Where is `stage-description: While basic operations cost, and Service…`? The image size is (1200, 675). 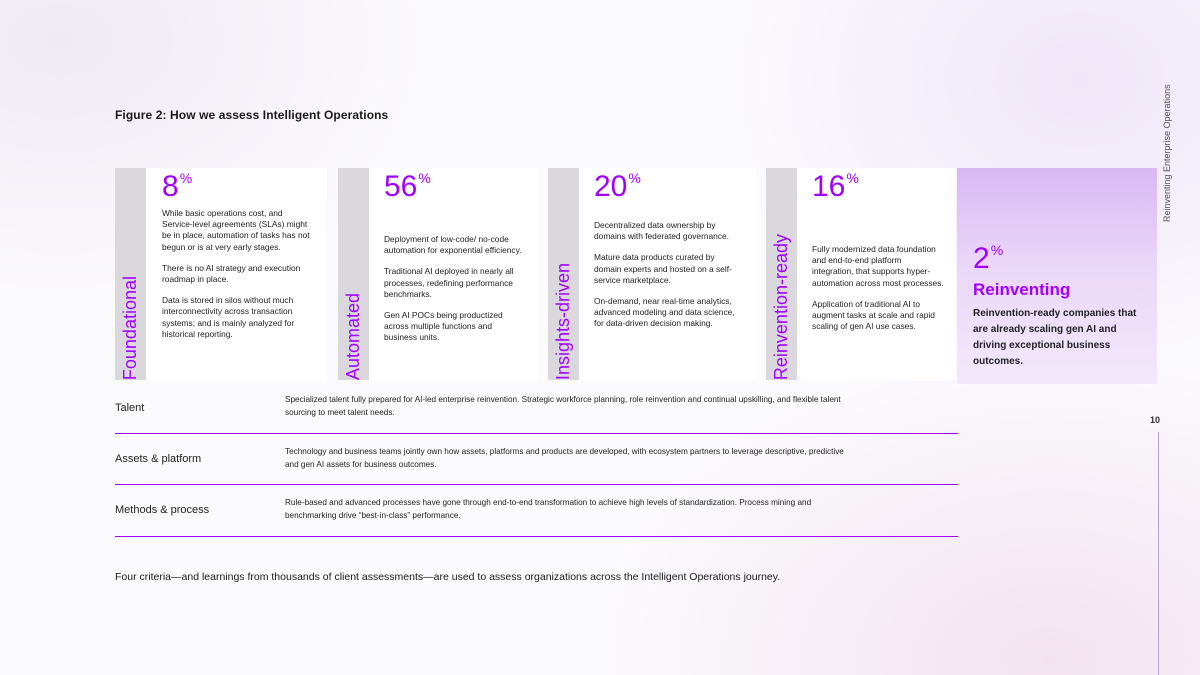
stage-description: While basic operations cost, and Service… is located at coordinates (237, 279).